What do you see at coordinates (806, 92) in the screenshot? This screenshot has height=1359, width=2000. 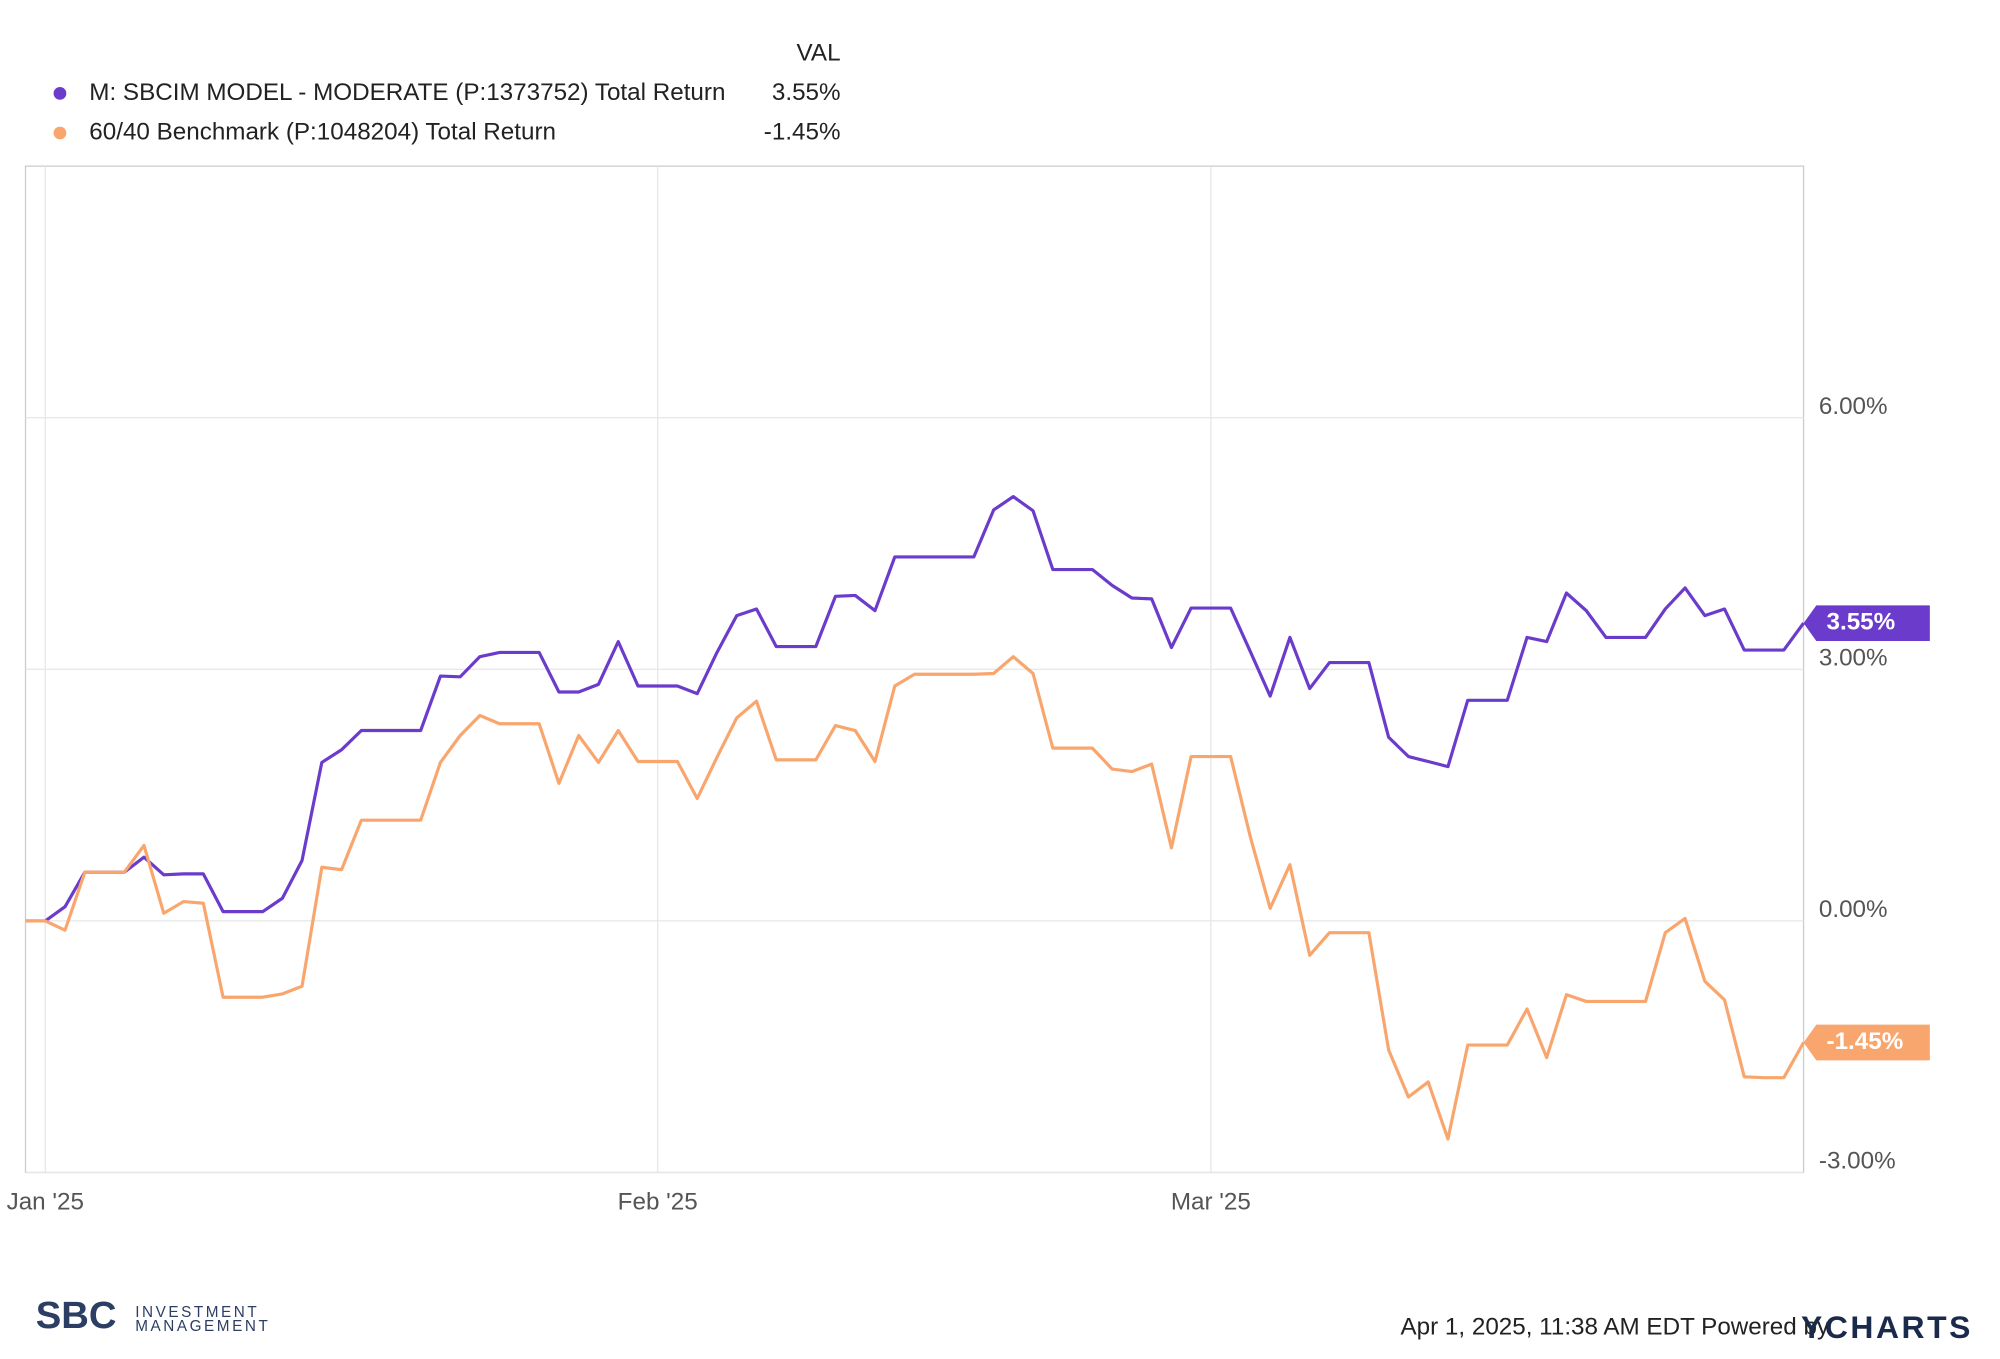 I see `legend-value: 3.55%` at bounding box center [806, 92].